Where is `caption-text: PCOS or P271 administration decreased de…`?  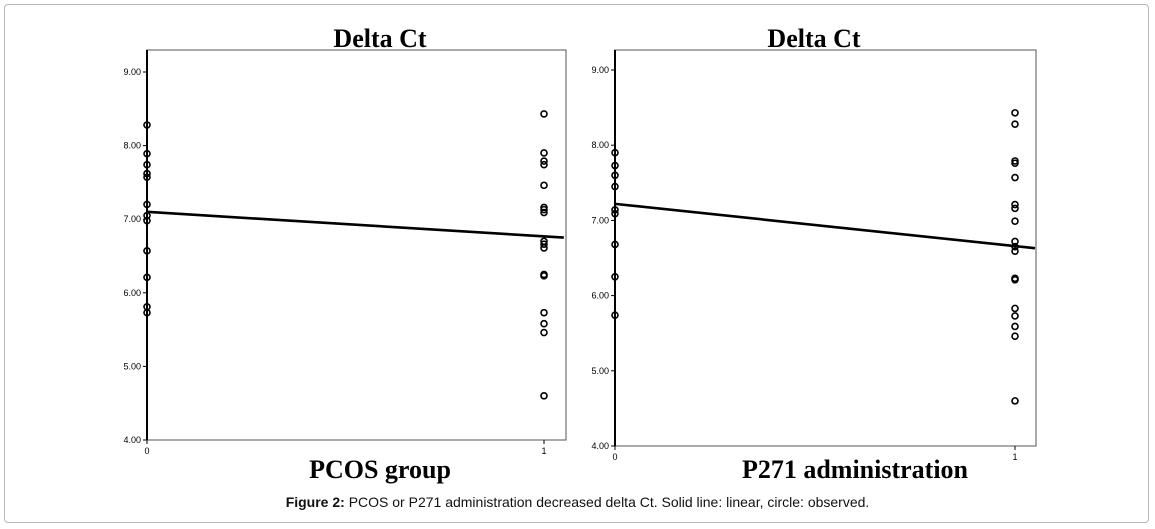
caption-text: PCOS or P271 administration decreased de… is located at coordinates (609, 502).